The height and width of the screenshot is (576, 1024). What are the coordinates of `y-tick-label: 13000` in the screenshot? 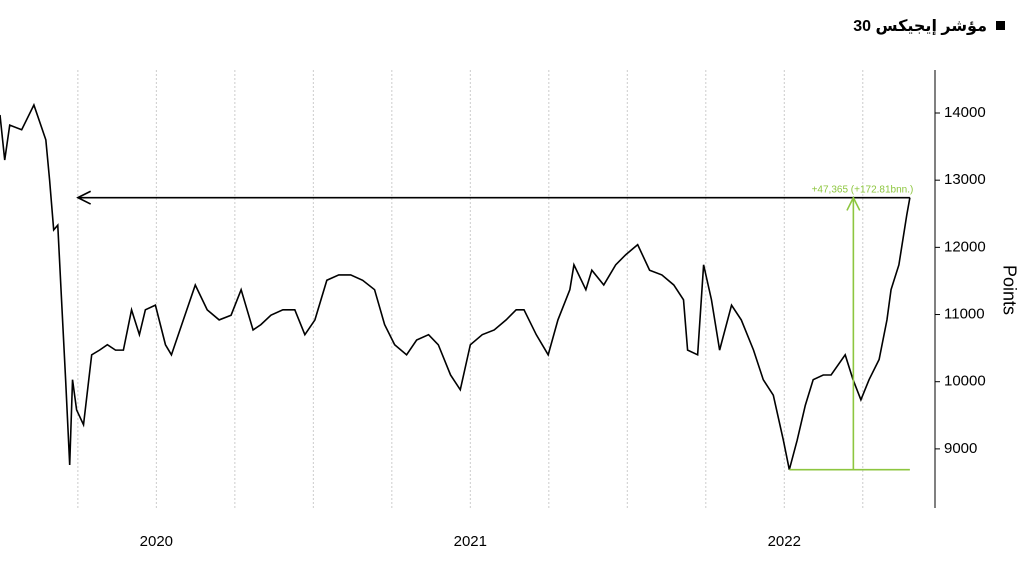 It's located at (965, 179).